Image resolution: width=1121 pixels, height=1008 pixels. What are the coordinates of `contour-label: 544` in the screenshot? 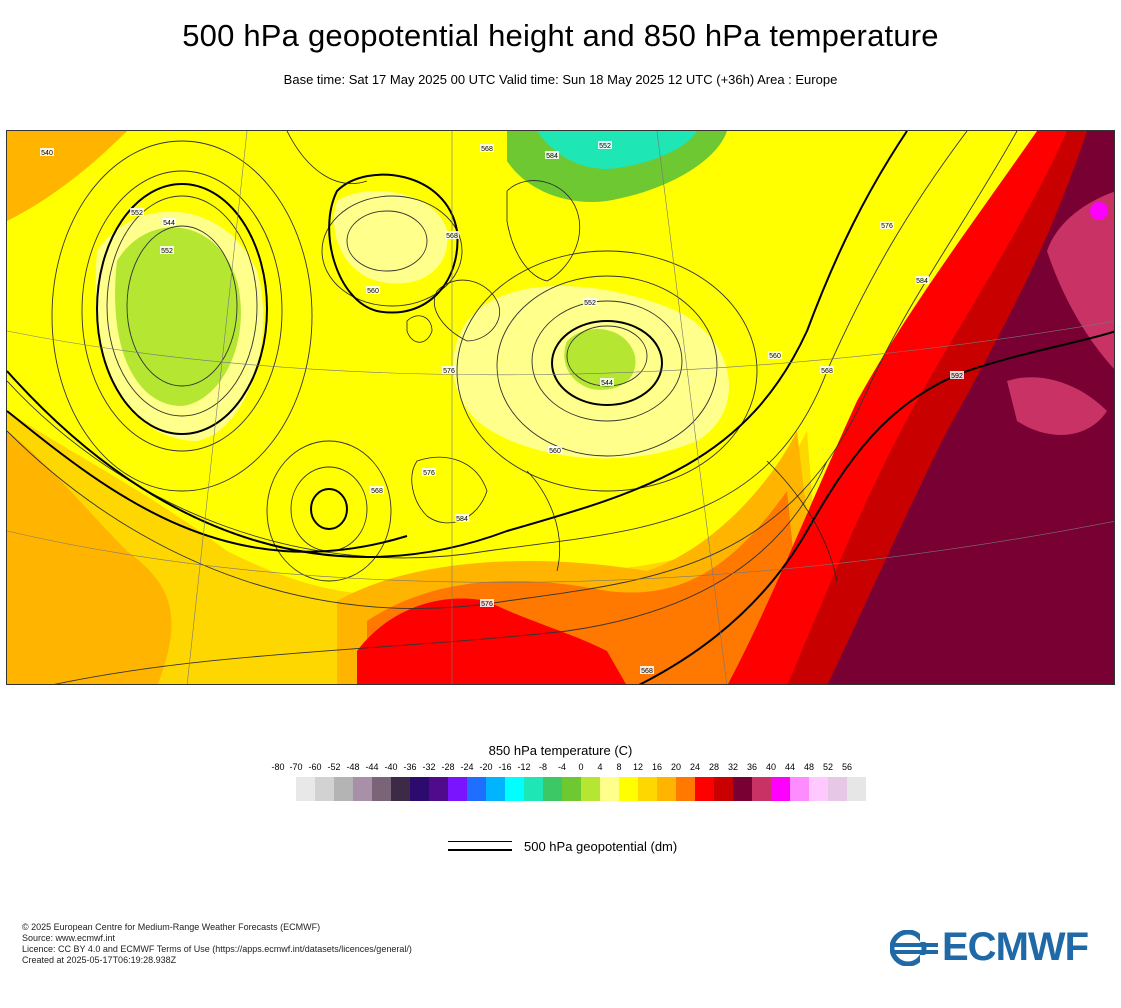 It's located at (169, 223).